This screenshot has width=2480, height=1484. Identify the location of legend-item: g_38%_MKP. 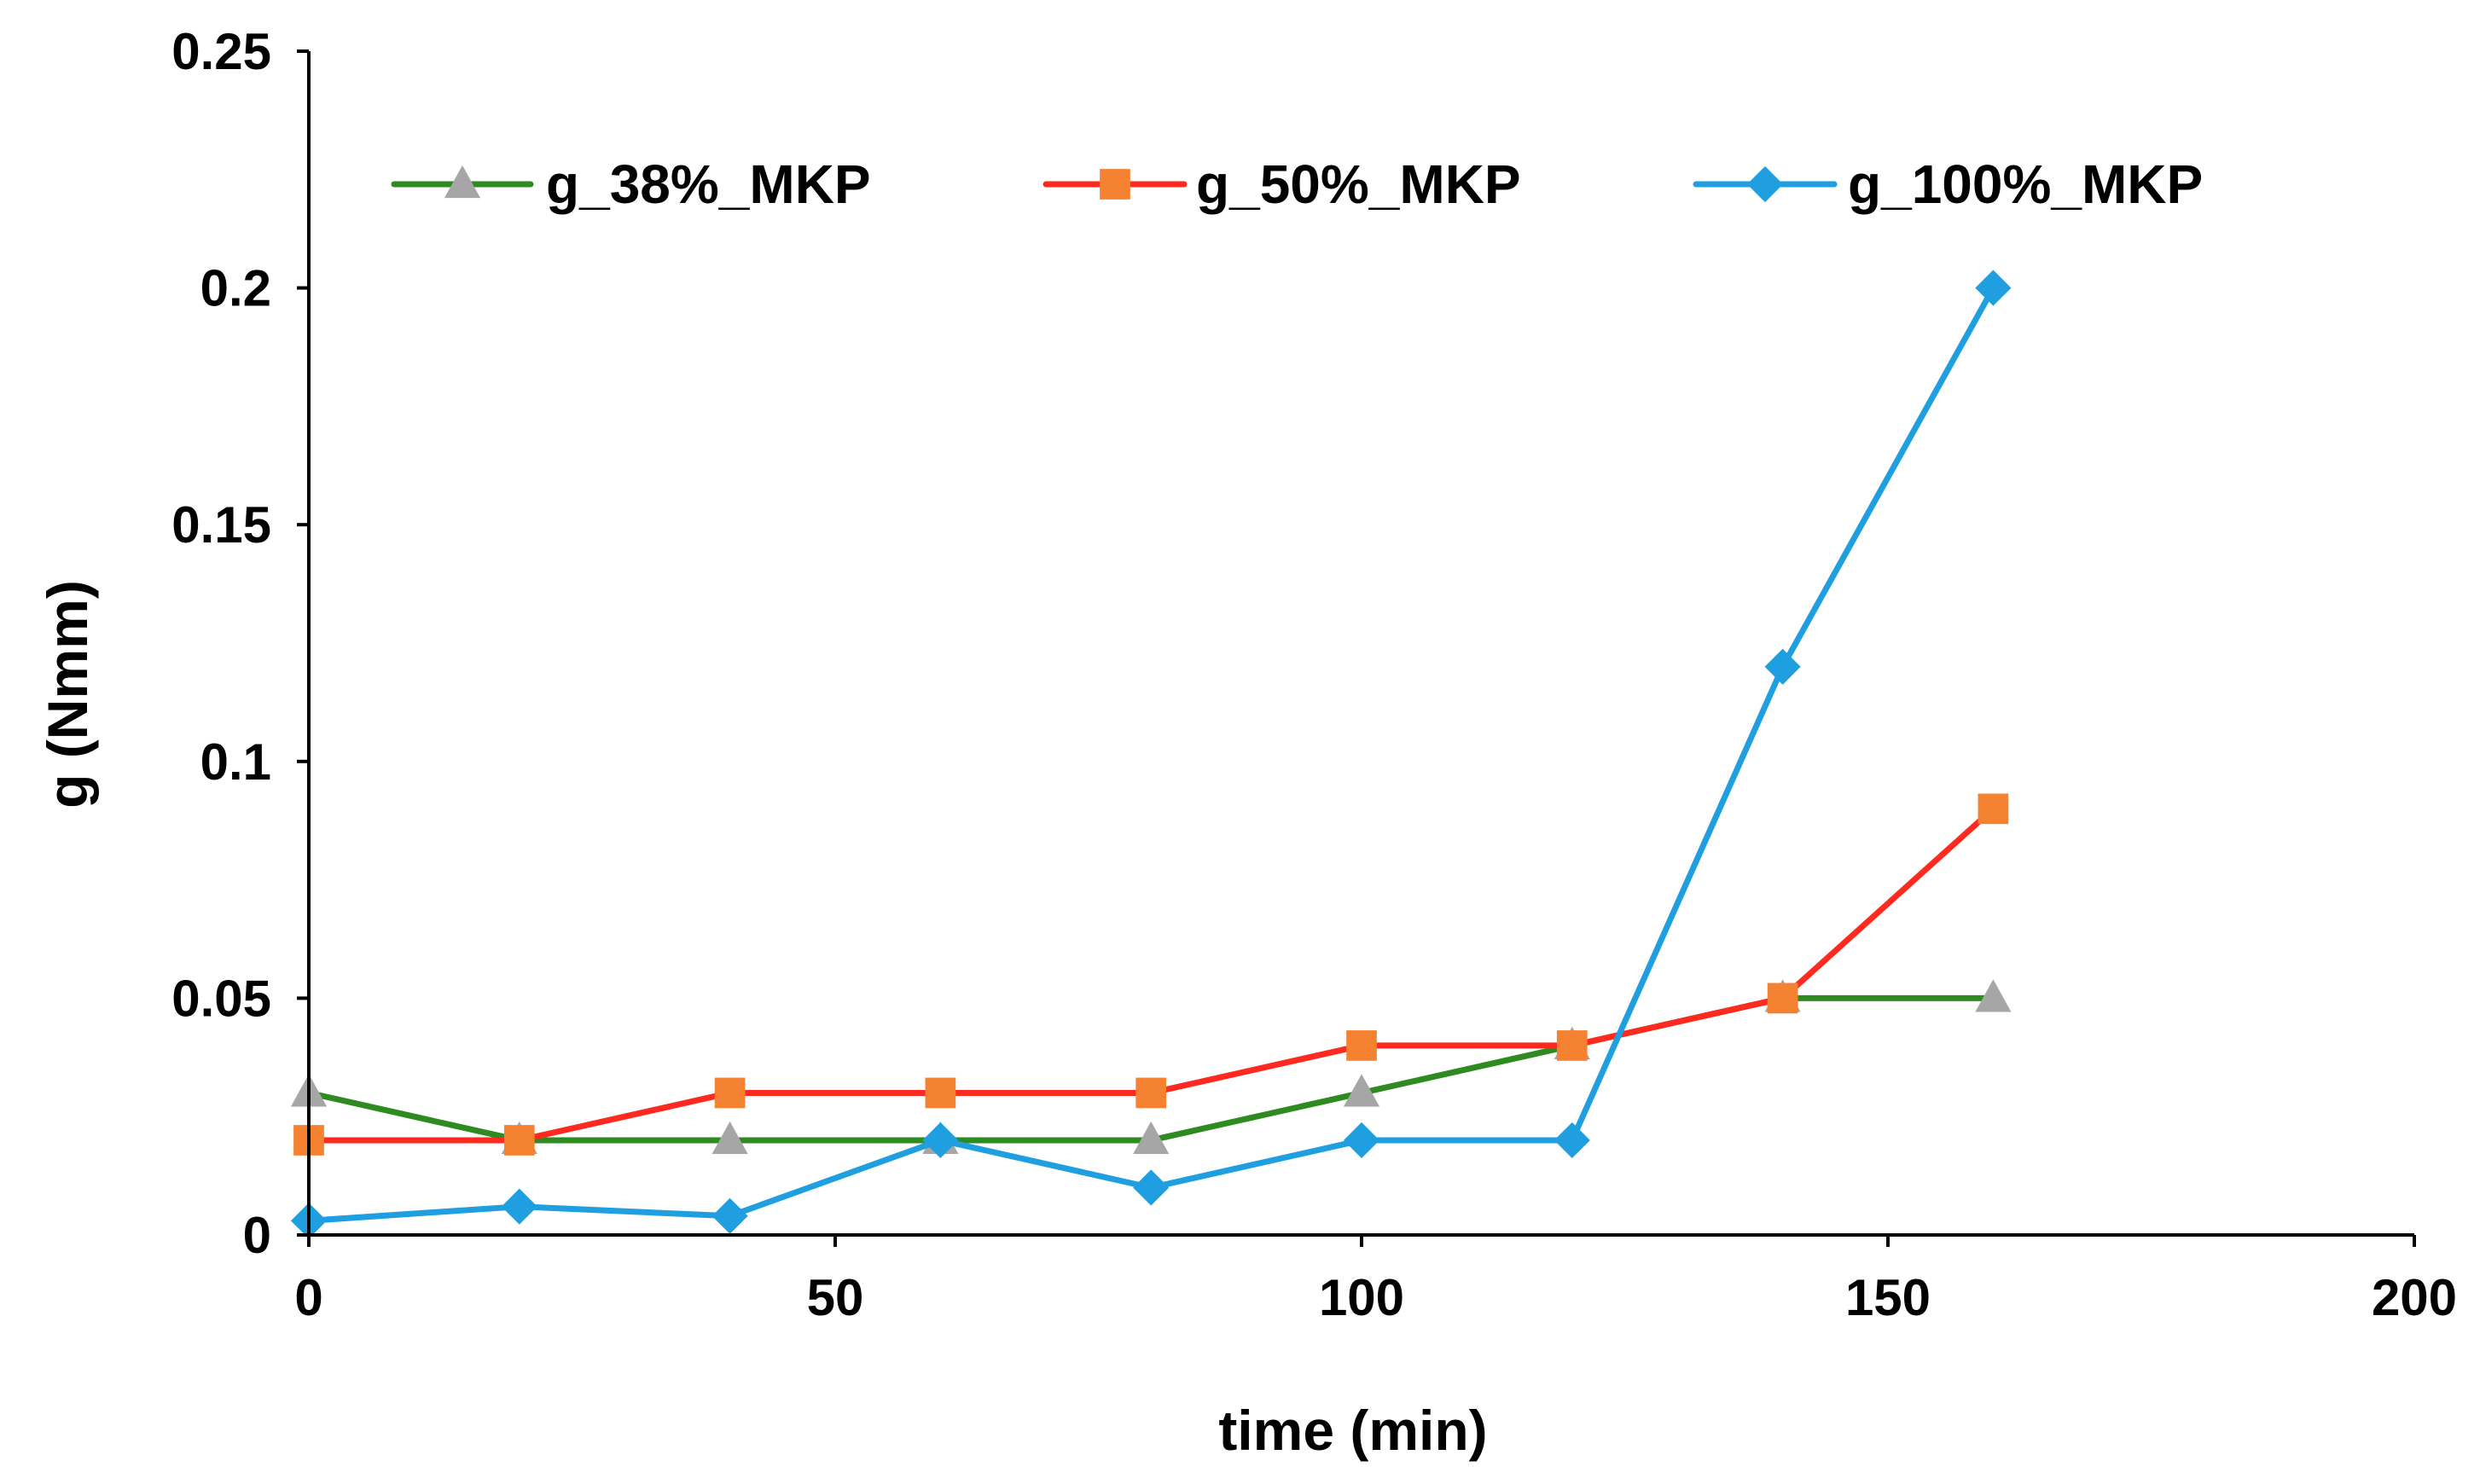
(631, 184).